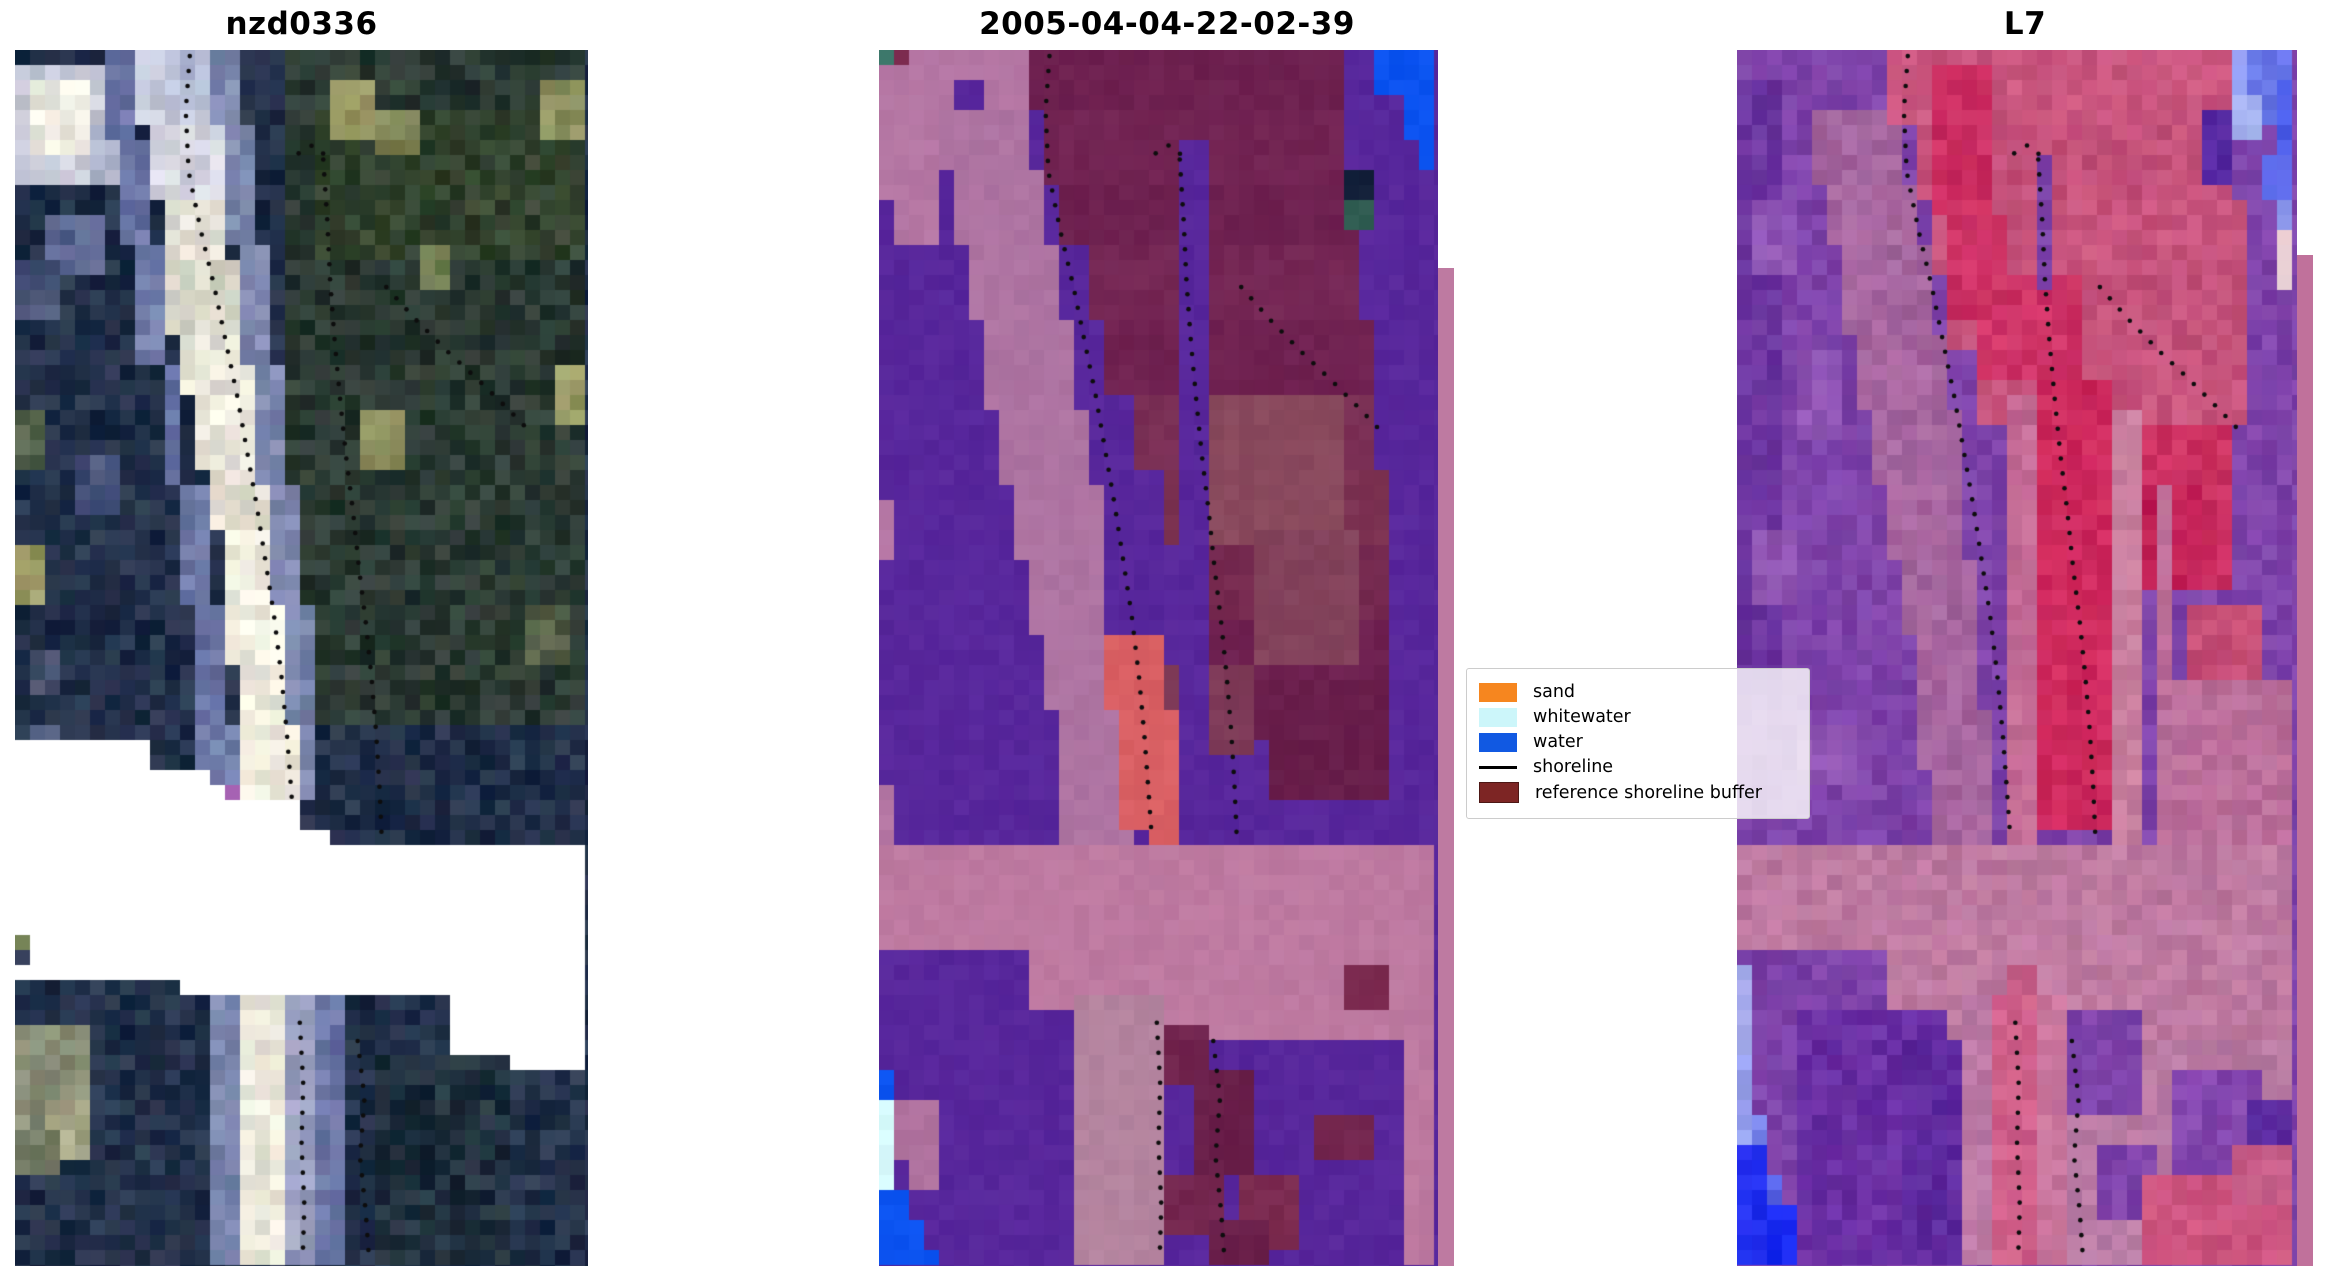 The image size is (2327, 1283). I want to click on legend-label: sand, so click(1554, 692).